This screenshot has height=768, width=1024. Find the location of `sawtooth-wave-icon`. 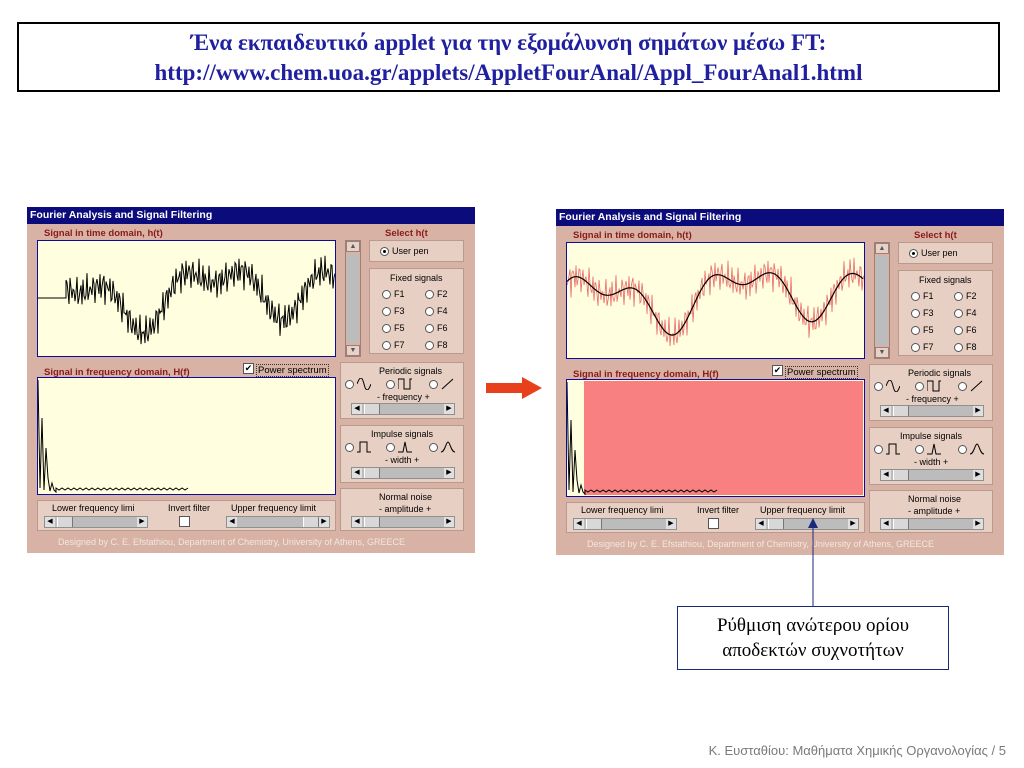

sawtooth-wave-icon is located at coordinates (976, 386).